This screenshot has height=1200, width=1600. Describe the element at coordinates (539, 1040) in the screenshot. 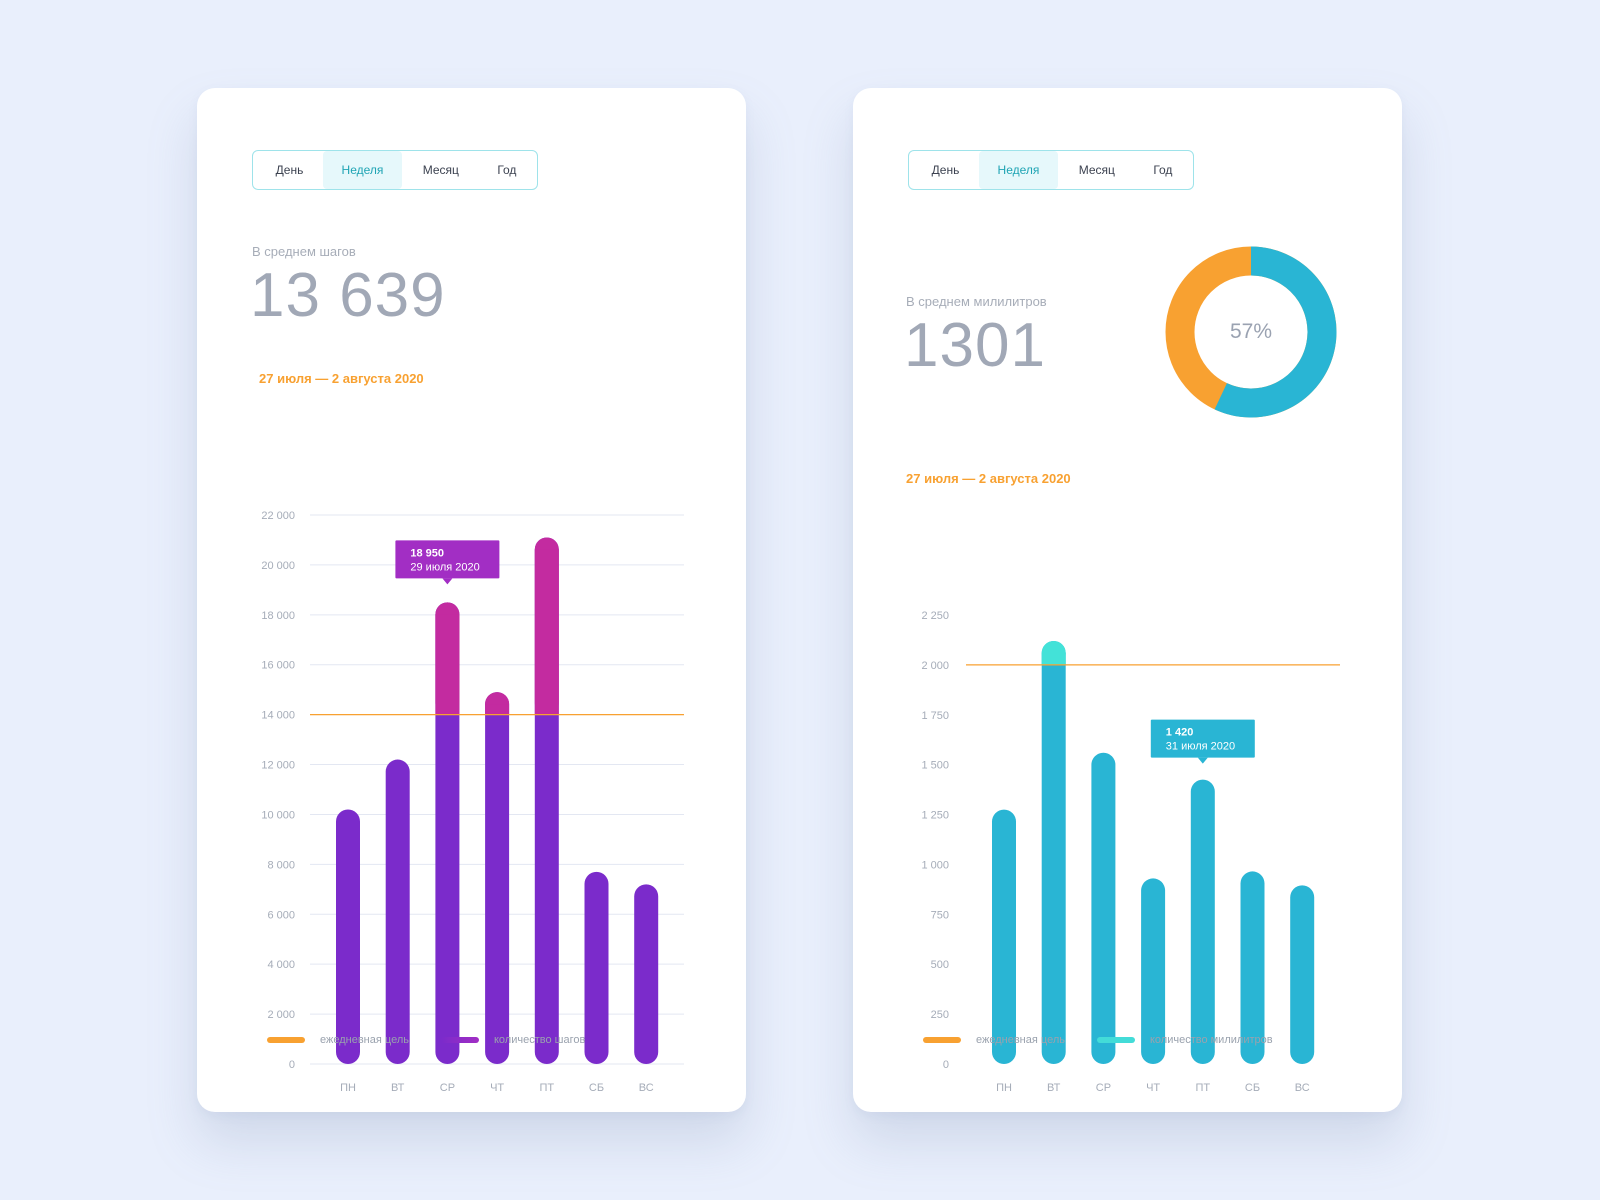

I see `legend-series-label: количество шагов` at that location.